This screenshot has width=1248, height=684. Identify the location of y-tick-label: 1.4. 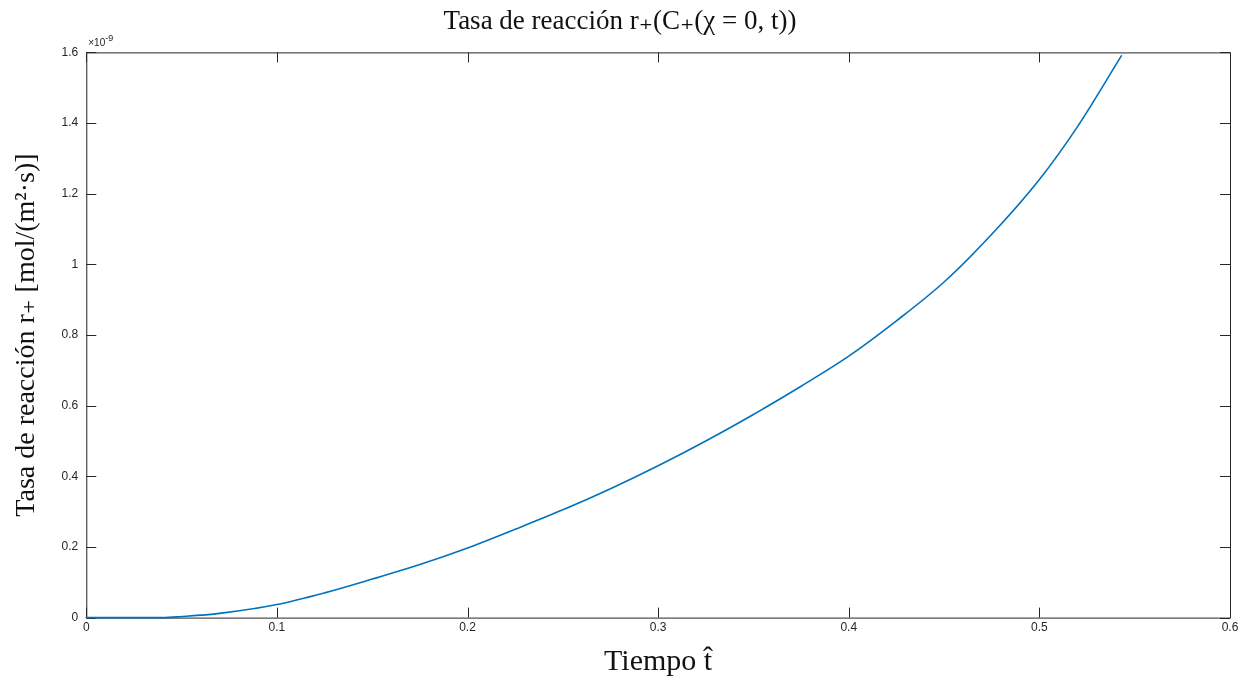
(70, 122).